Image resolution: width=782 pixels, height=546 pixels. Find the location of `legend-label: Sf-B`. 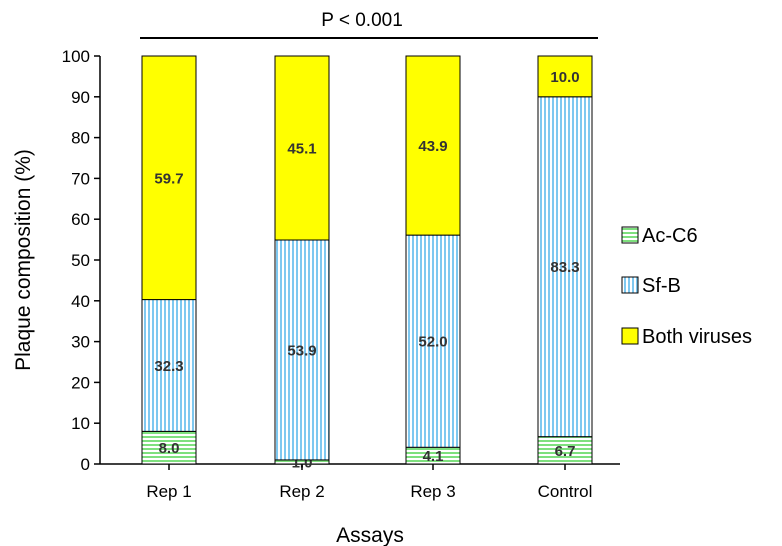

legend-label: Sf-B is located at coordinates (661, 286).